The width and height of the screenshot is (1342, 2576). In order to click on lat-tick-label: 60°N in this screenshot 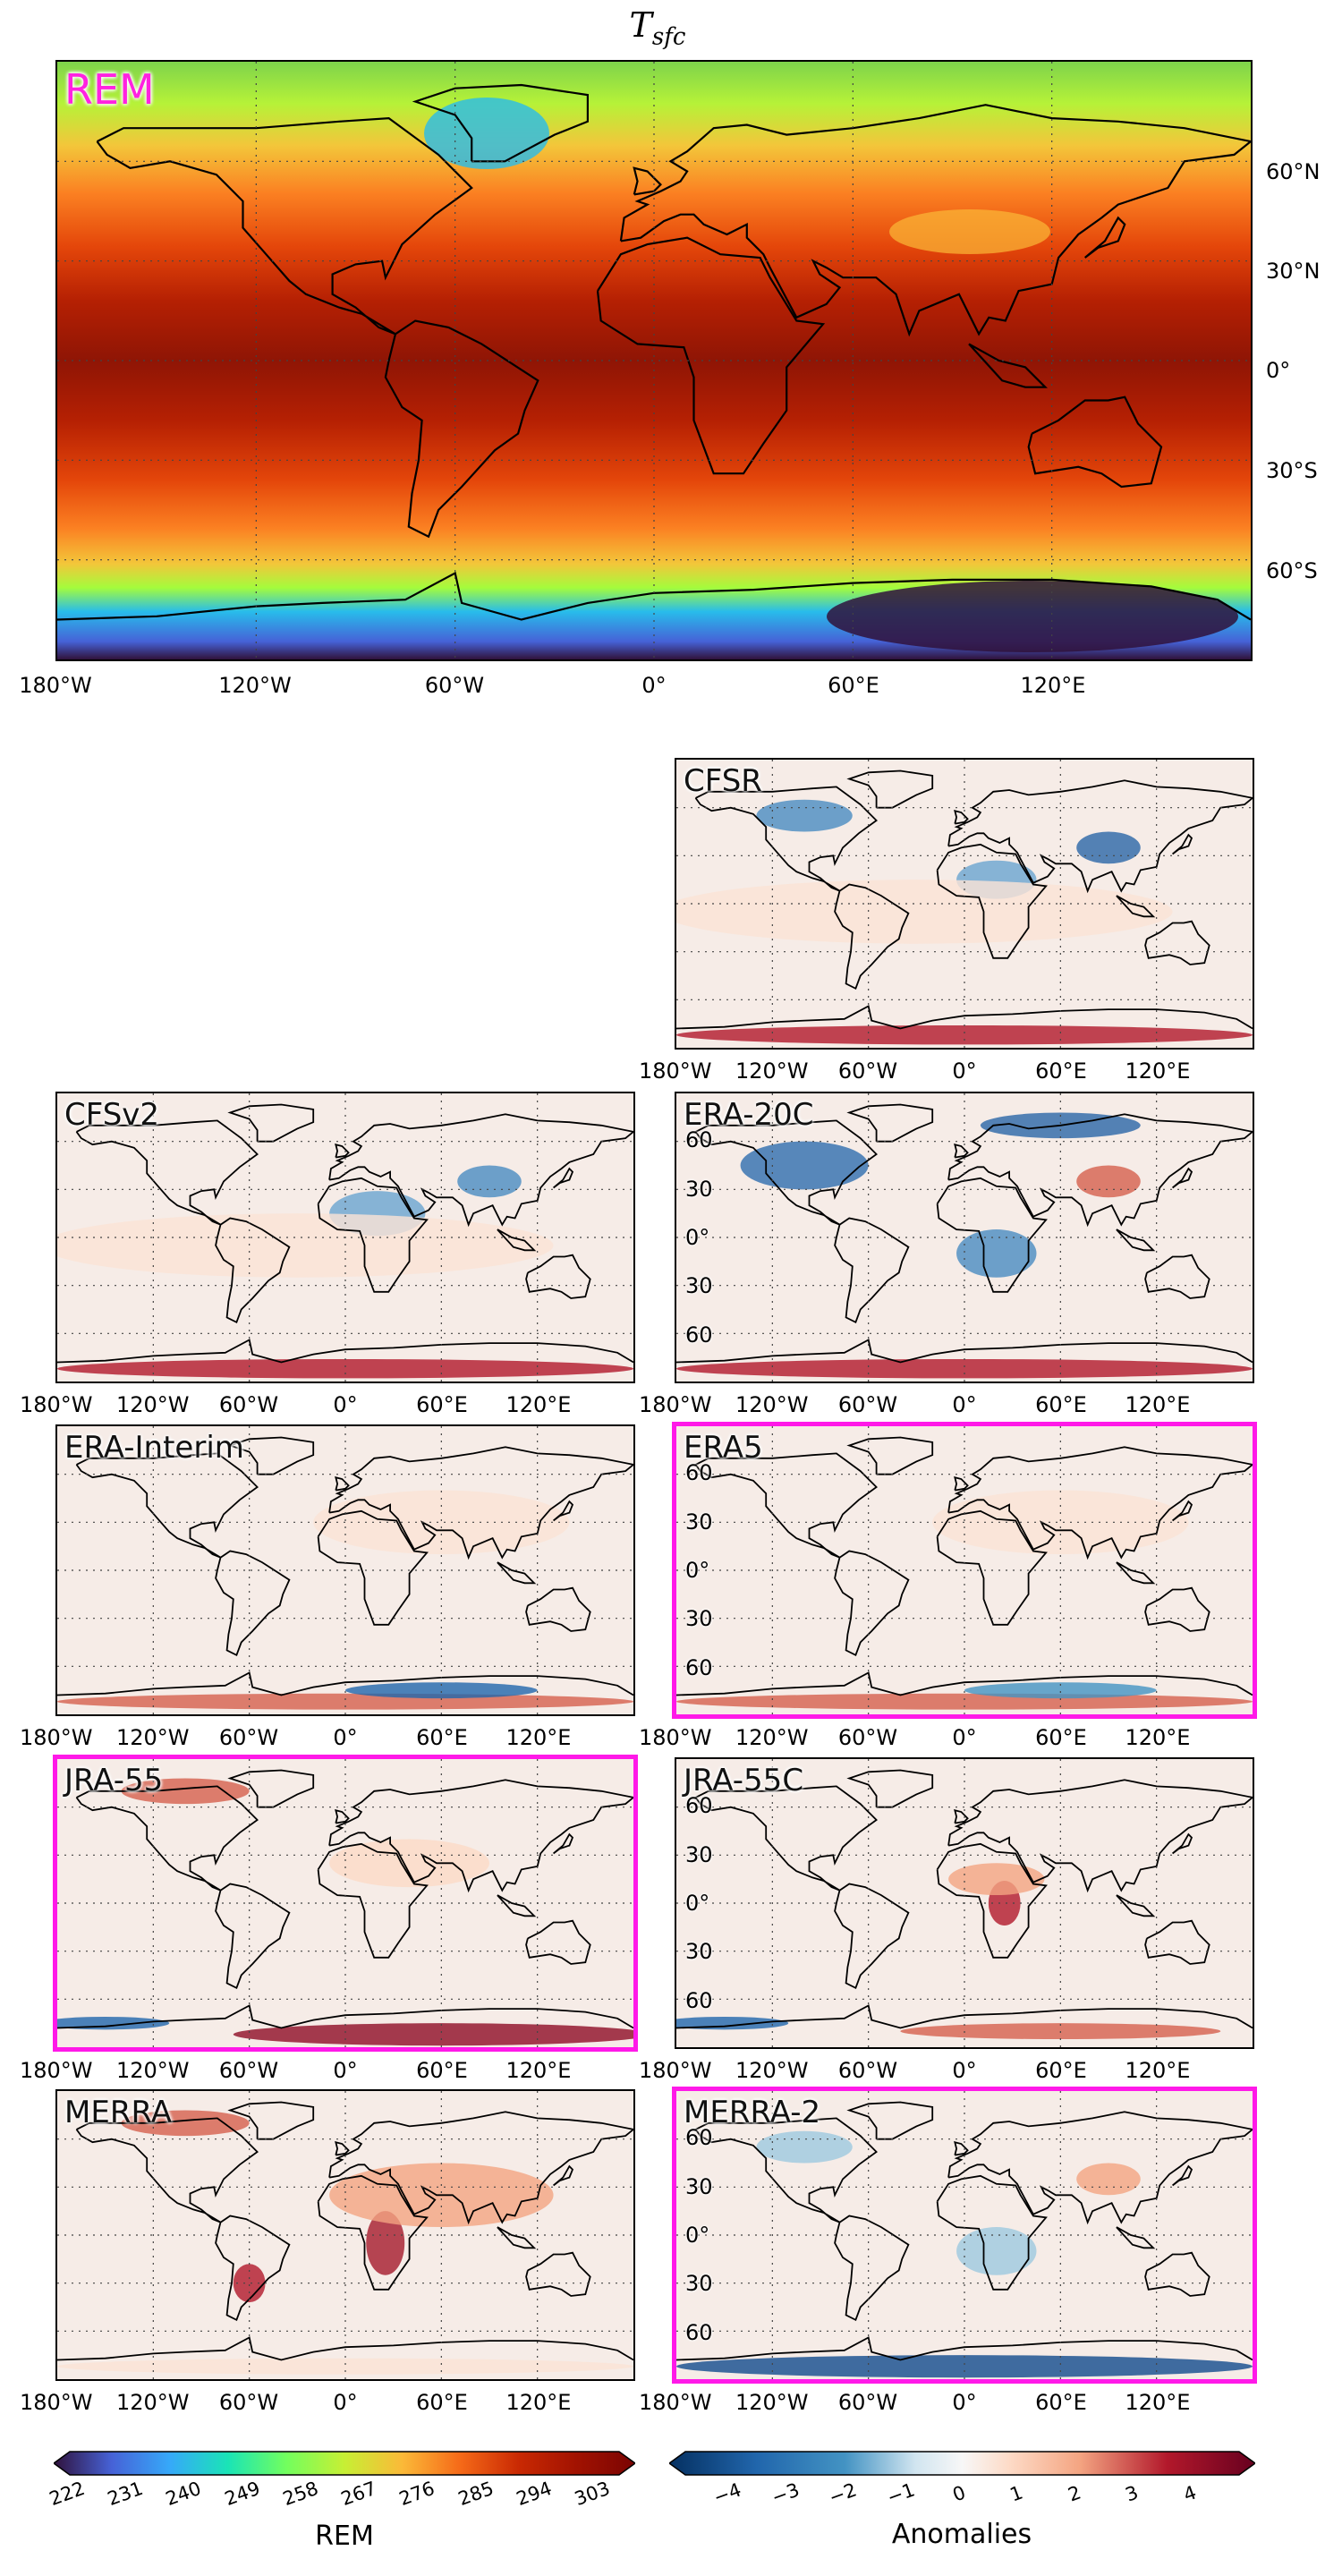, I will do `click(1294, 171)`.